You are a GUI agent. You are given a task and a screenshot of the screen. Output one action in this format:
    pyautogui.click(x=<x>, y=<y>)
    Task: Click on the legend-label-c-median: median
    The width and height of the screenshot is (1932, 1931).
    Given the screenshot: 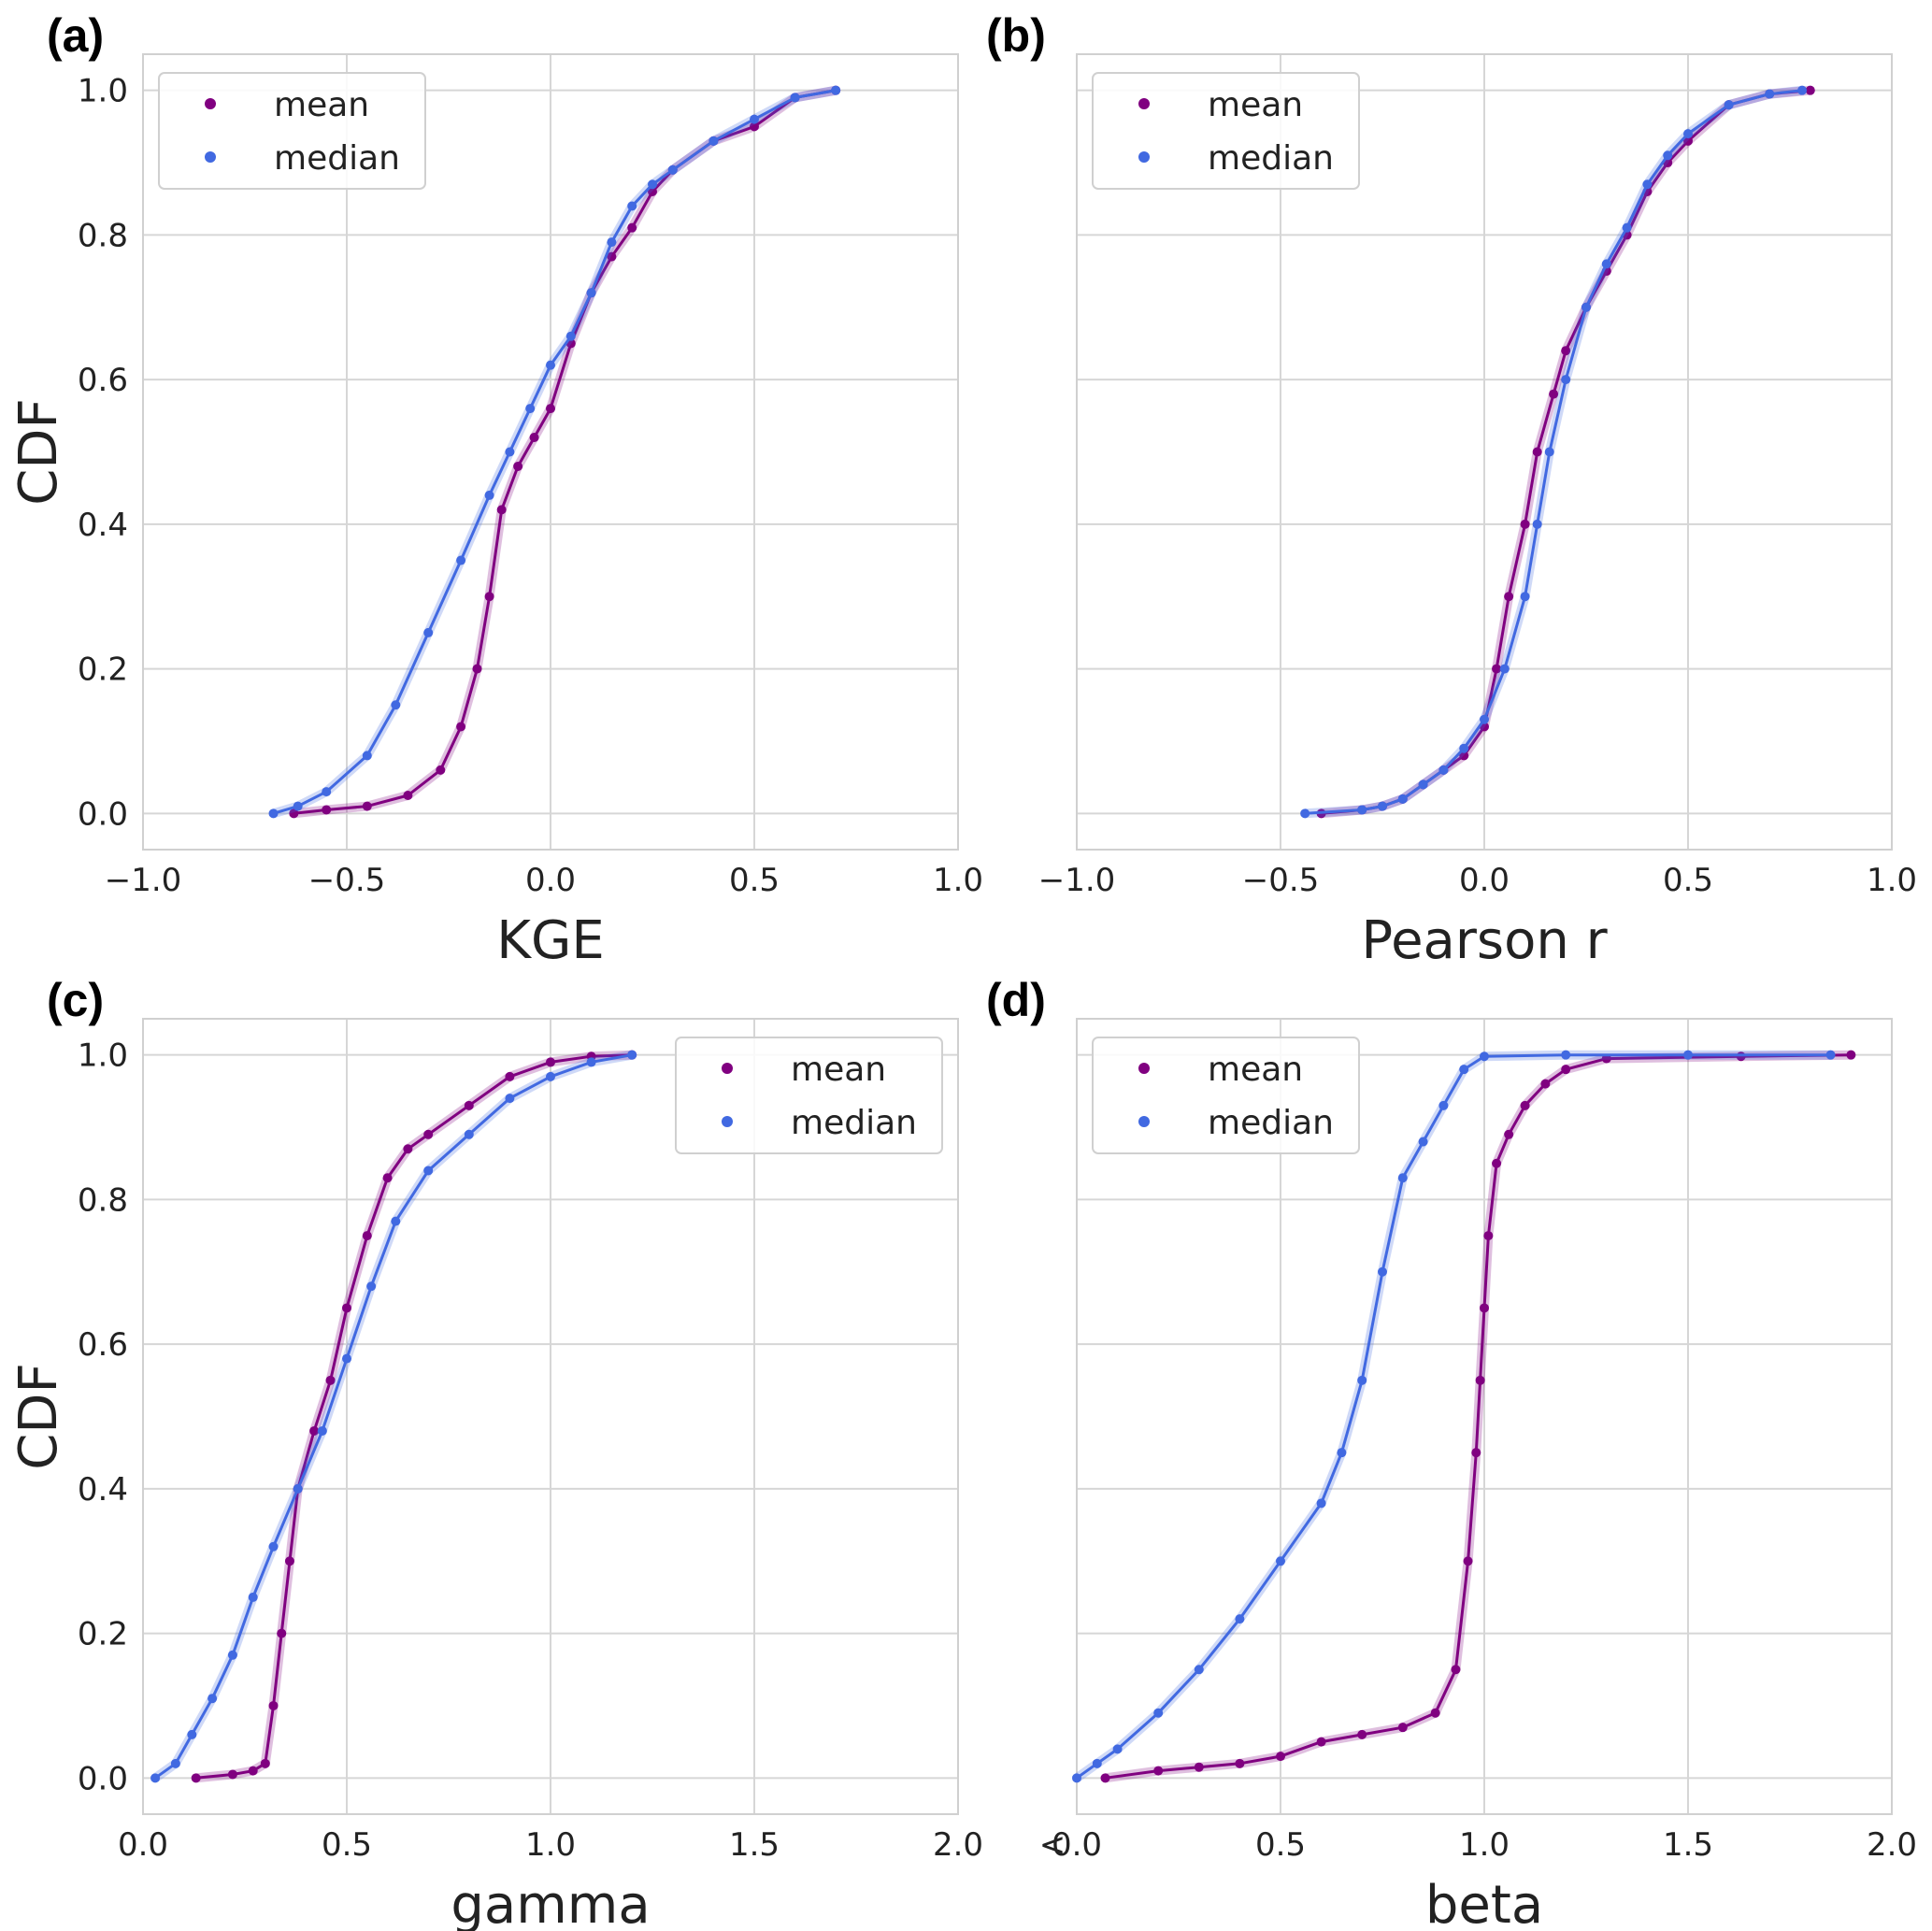 What is the action you would take?
    pyautogui.click(x=854, y=1123)
    